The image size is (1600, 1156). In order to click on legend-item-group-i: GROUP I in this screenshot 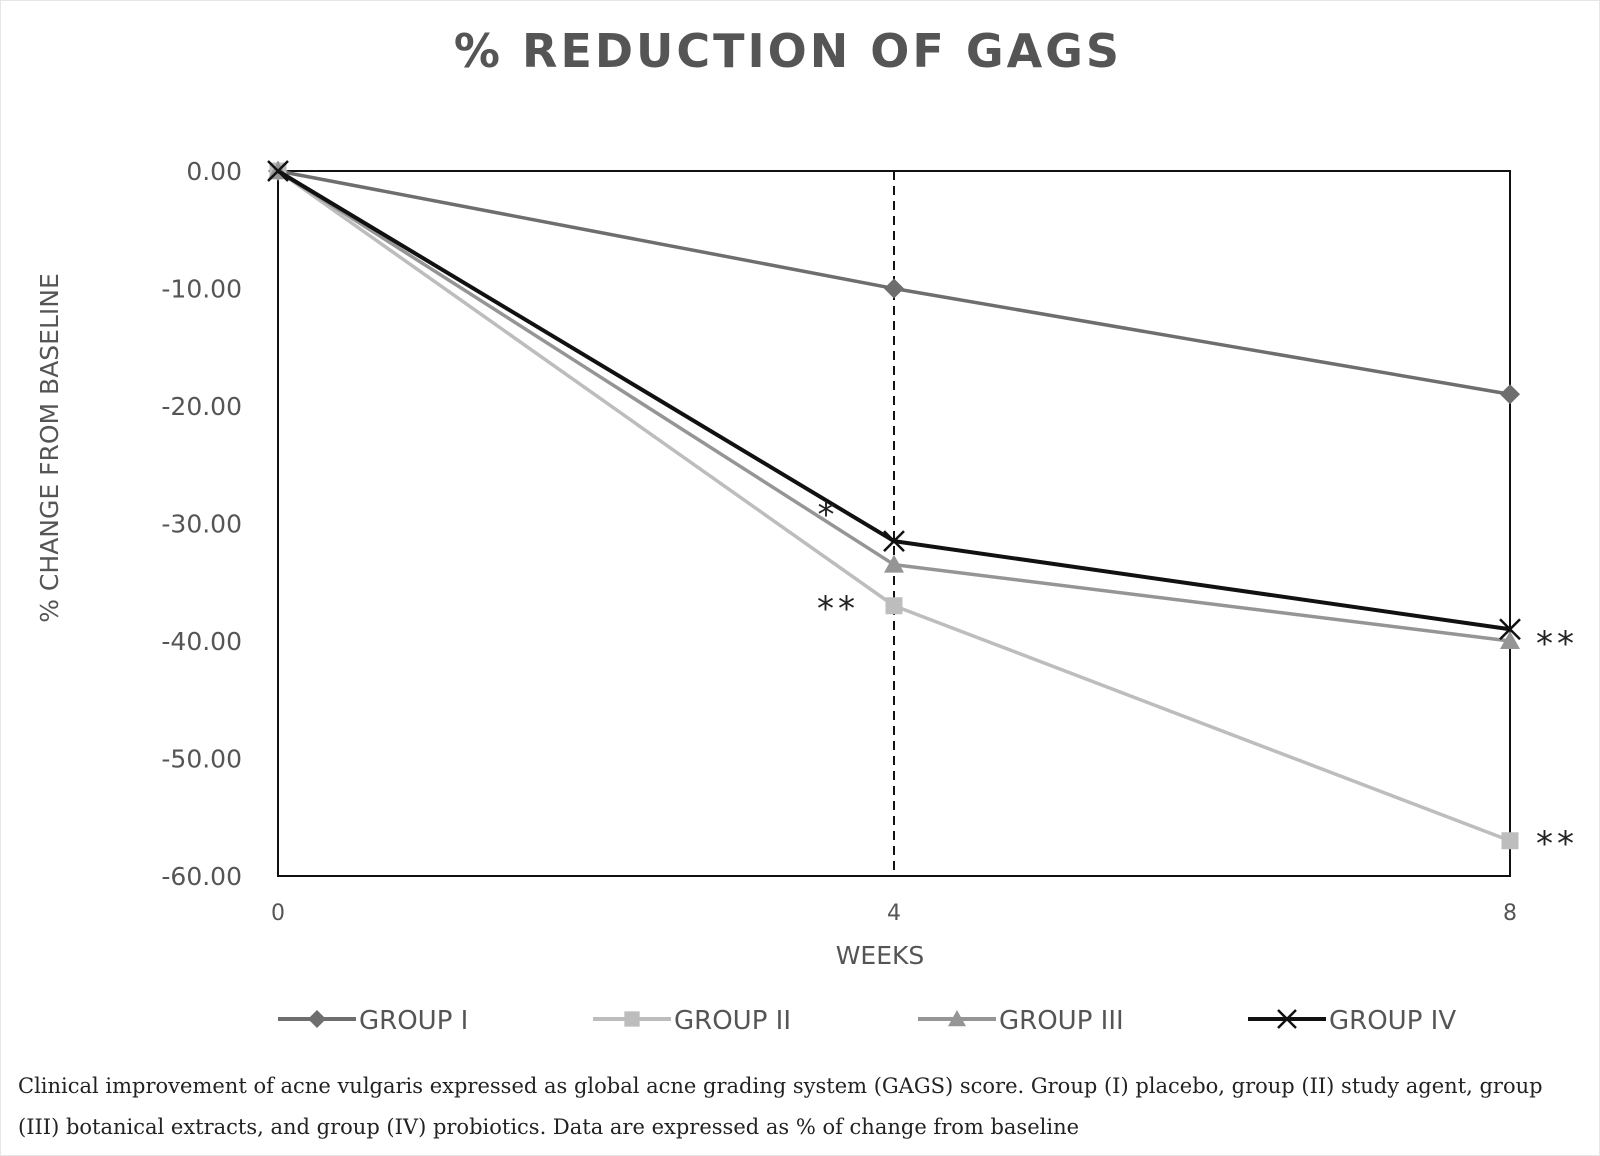, I will do `click(373, 1021)`.